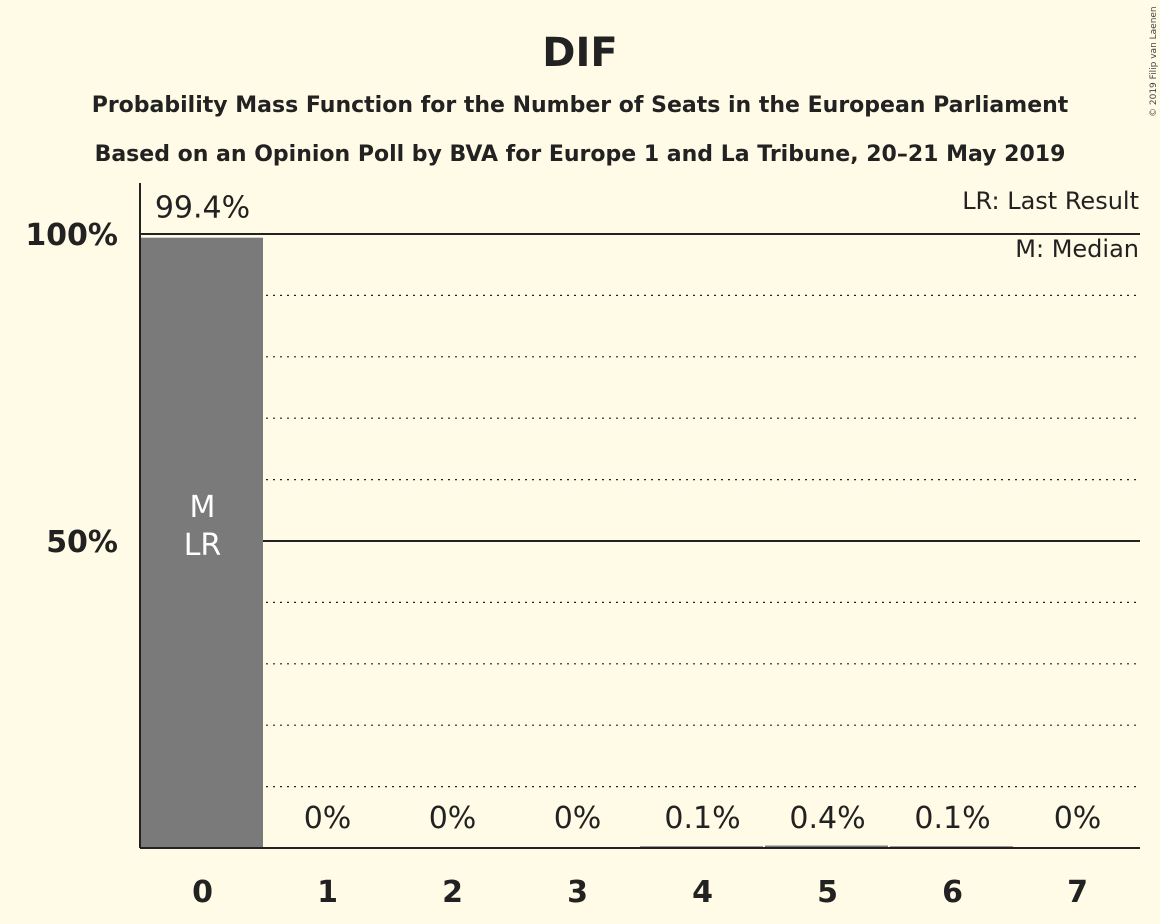 This screenshot has height=924, width=1160. What do you see at coordinates (452, 892) in the screenshot?
I see `x-tick-label: 2` at bounding box center [452, 892].